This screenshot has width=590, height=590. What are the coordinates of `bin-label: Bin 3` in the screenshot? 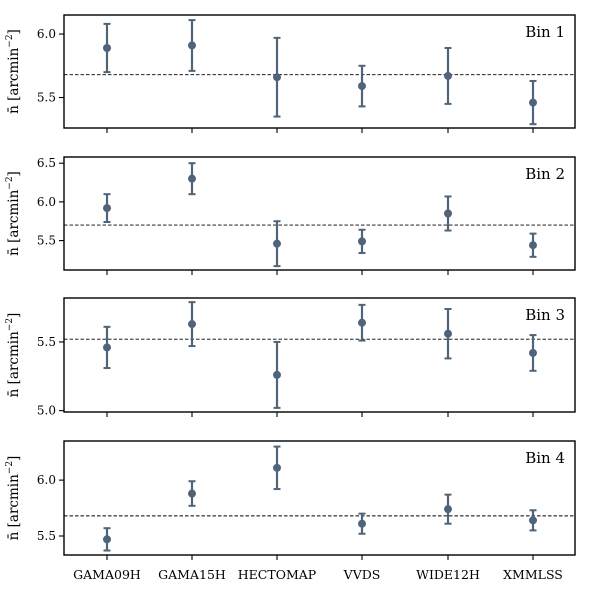 It's located at (545, 315).